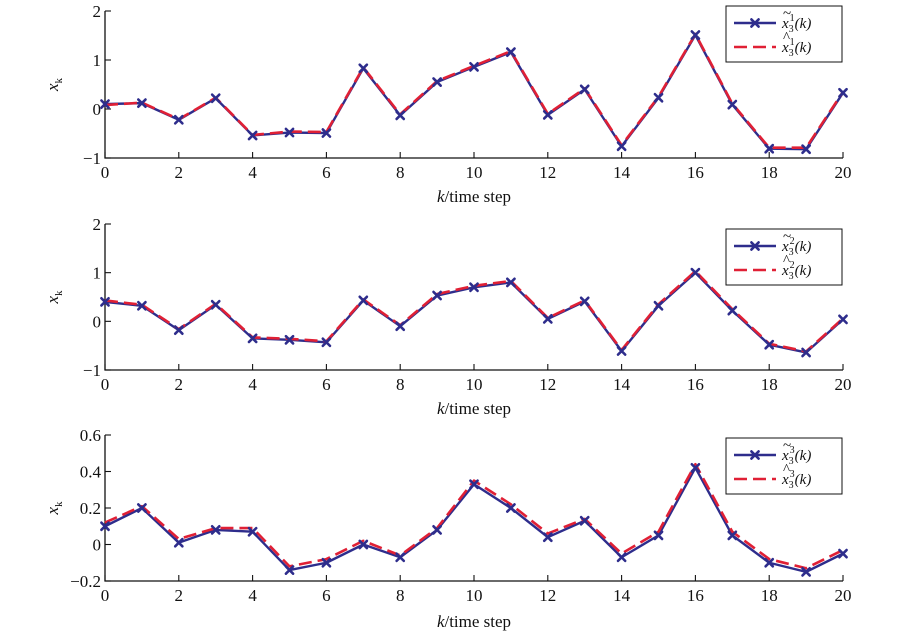 Image resolution: width=900 pixels, height=640 pixels. Describe the element at coordinates (843, 595) in the screenshot. I see `x-tick-label: 20` at that location.